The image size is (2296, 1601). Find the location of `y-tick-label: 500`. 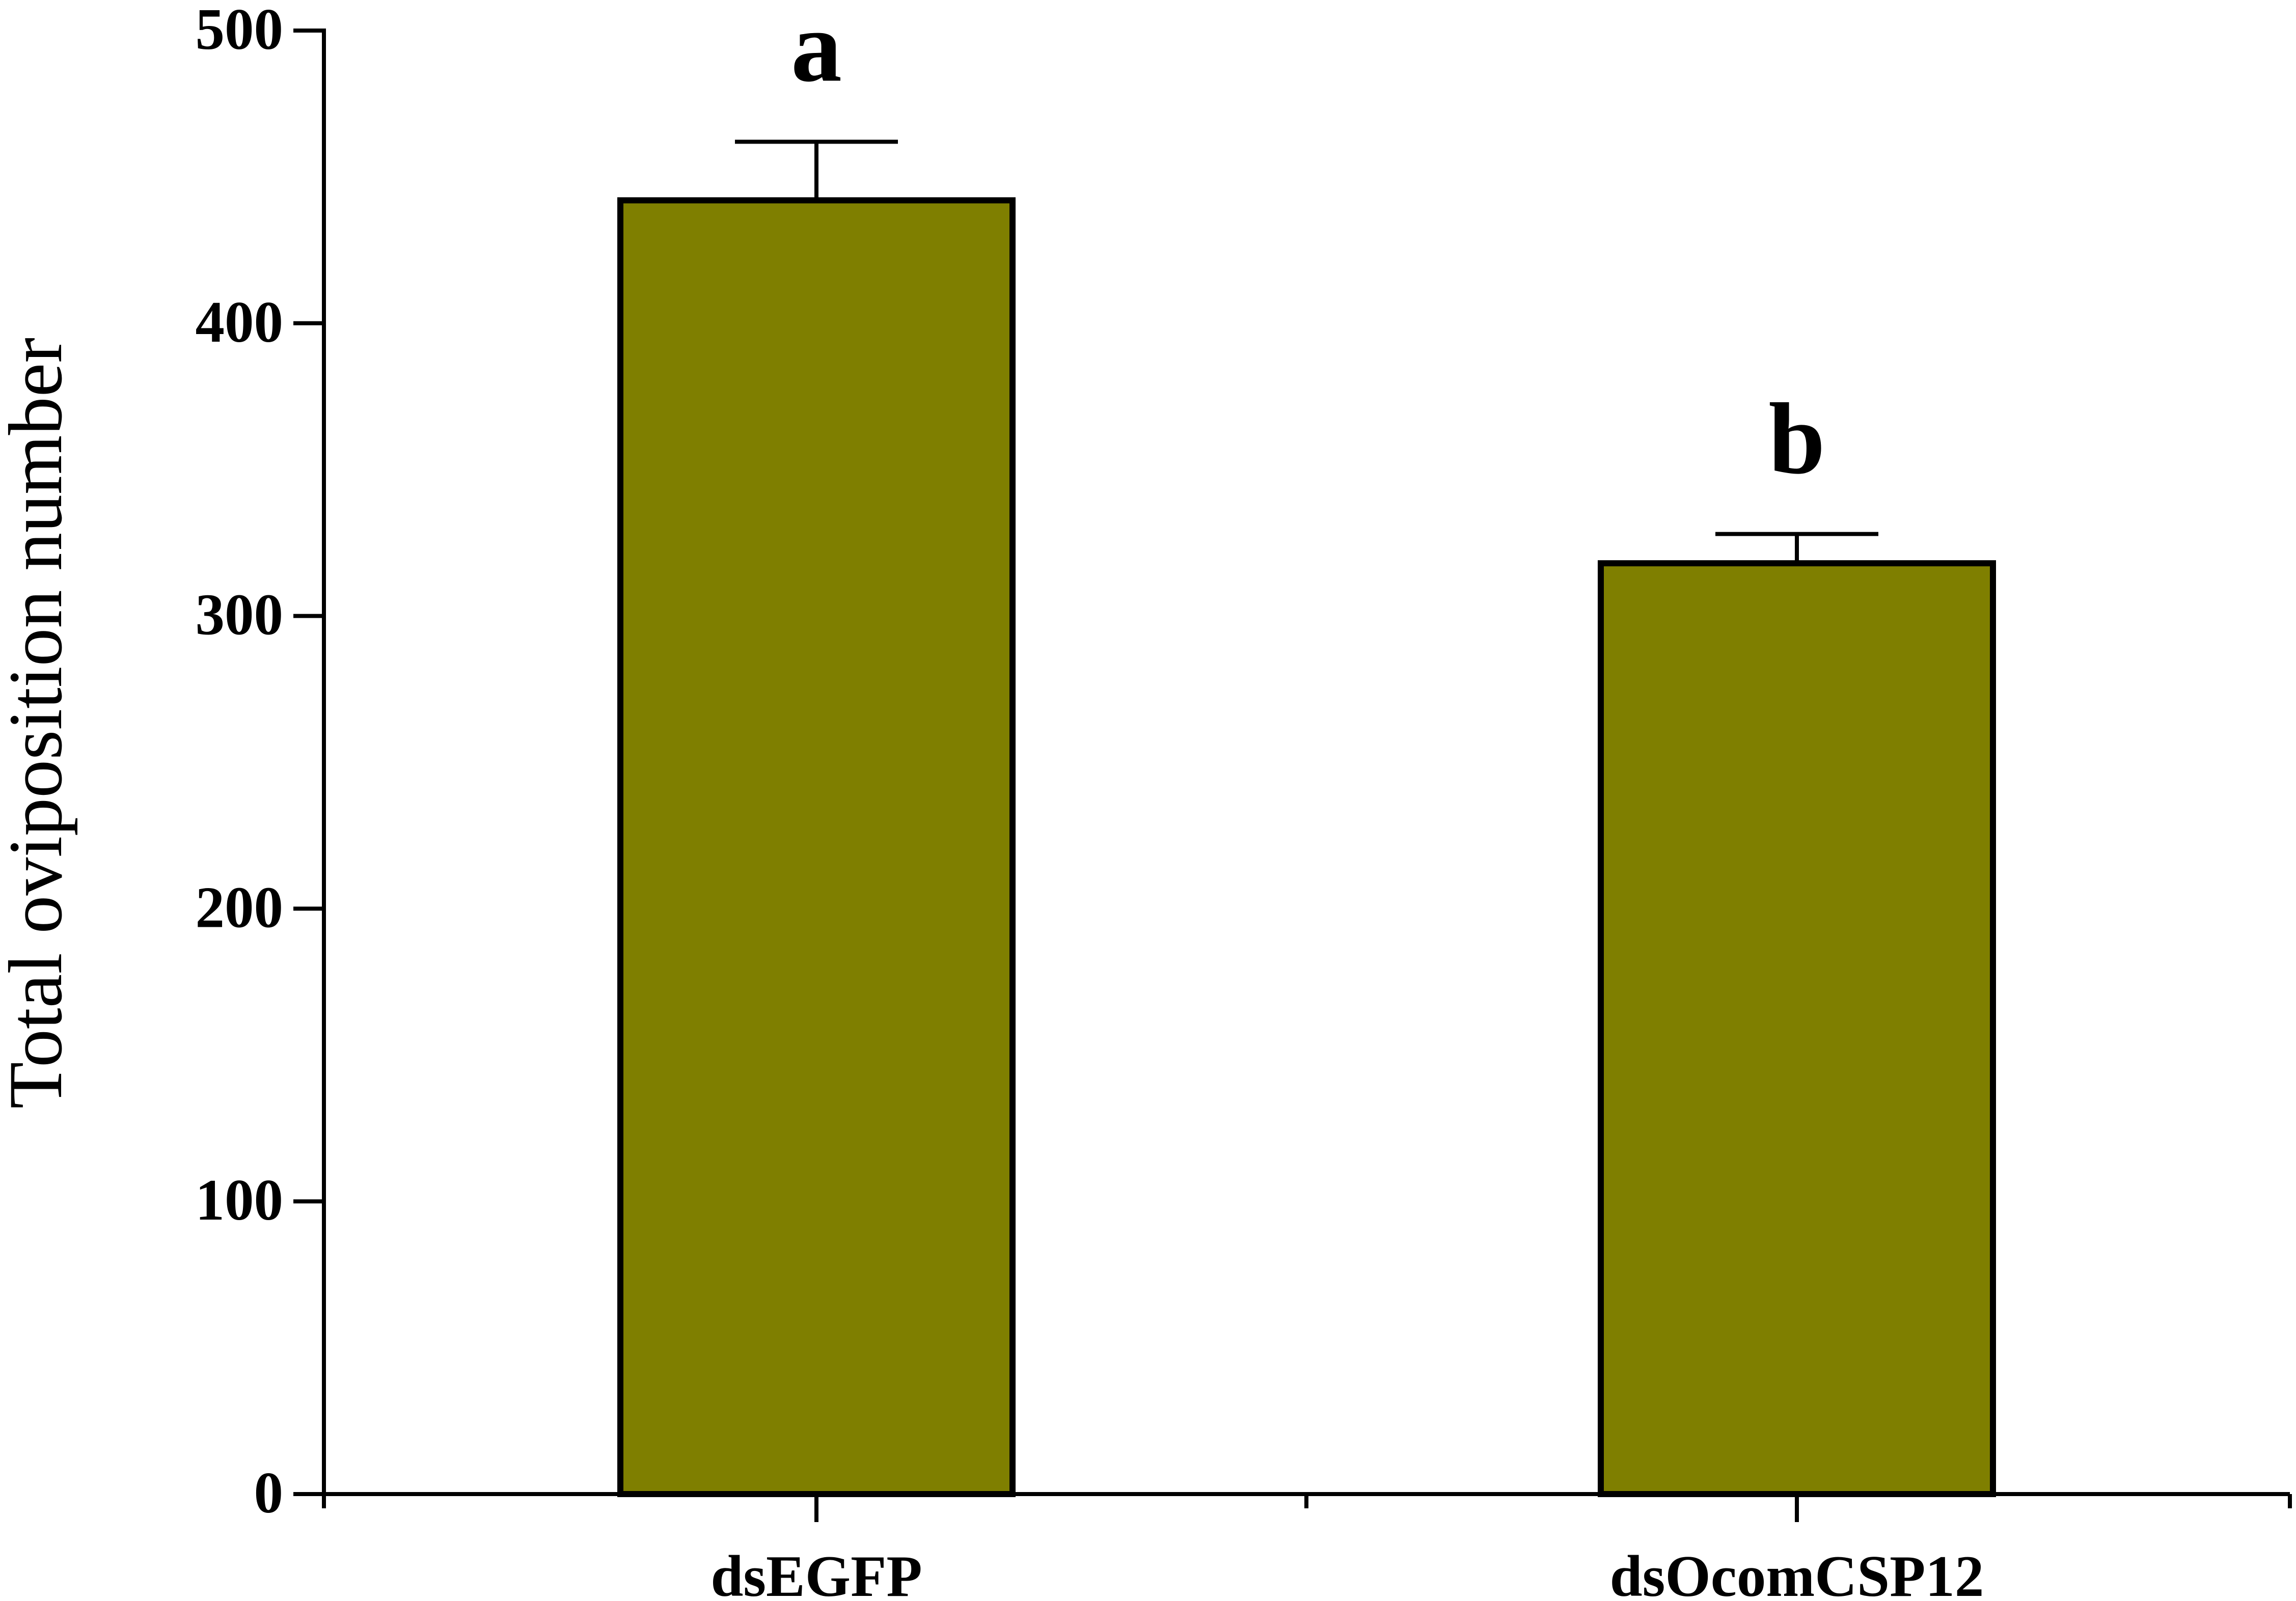

y-tick-label: 500 is located at coordinates (240, 31).